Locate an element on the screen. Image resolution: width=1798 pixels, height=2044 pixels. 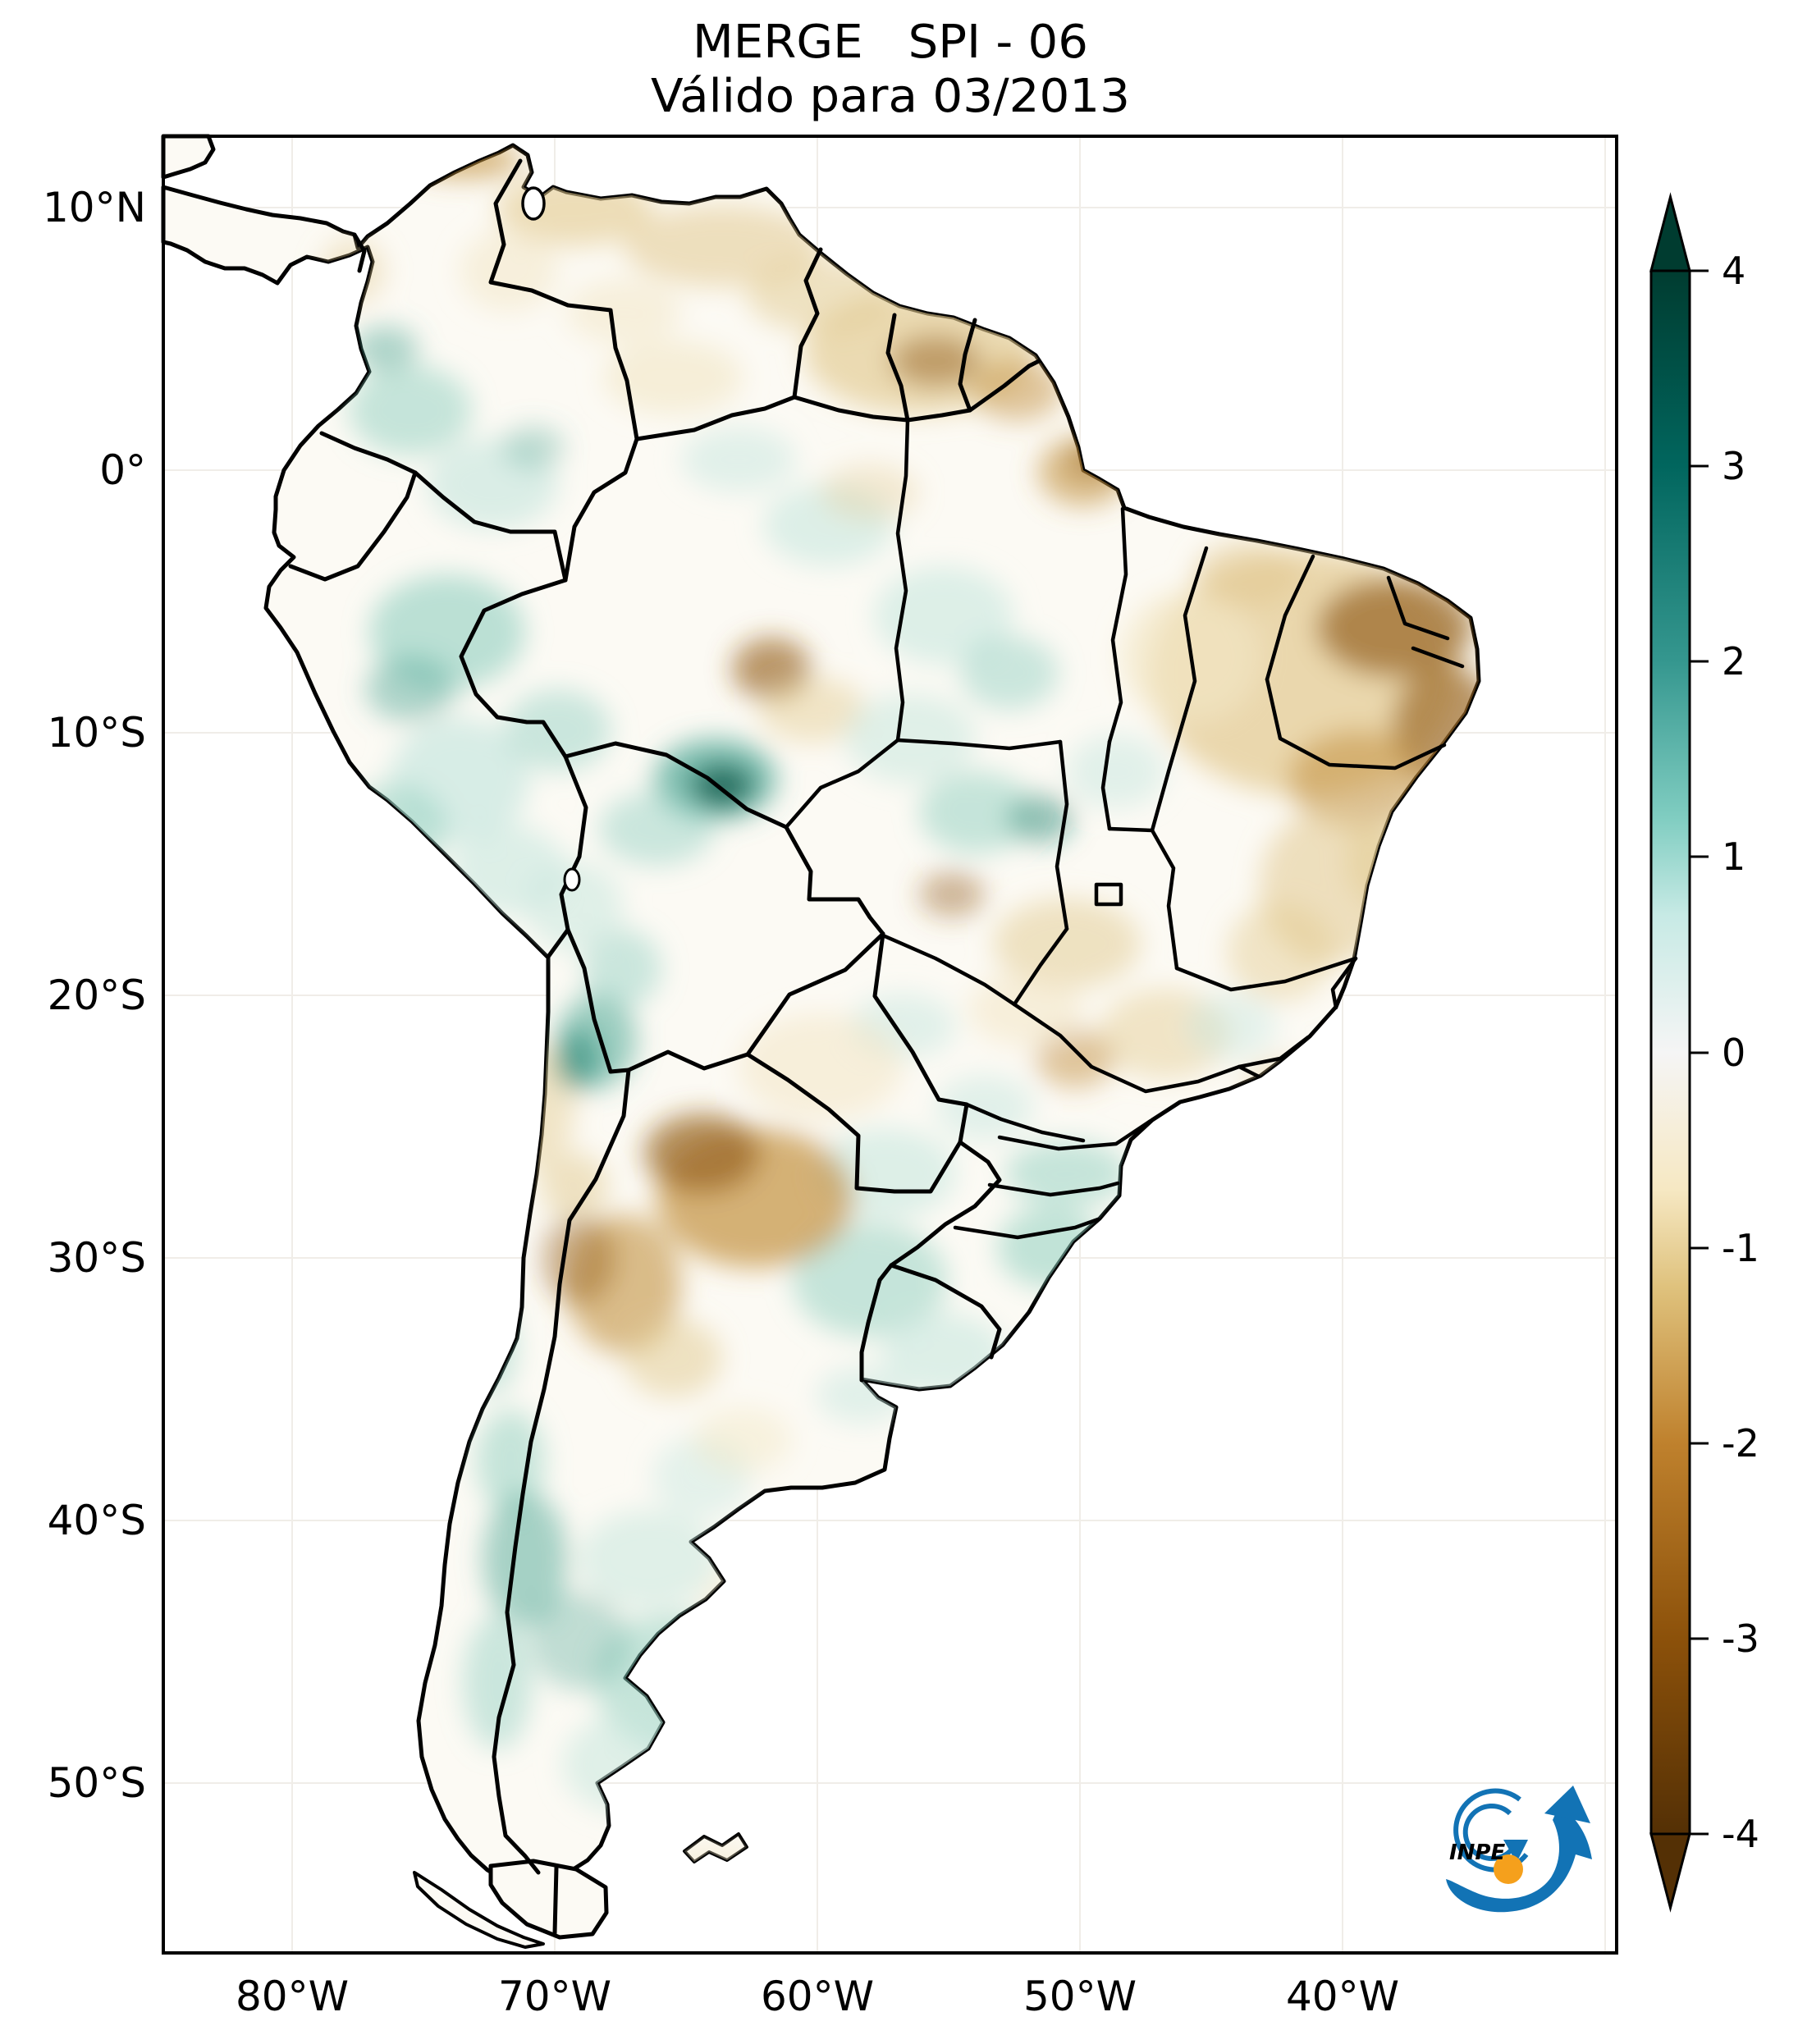
colorbar-tick-label: -1 is located at coordinates (1740, 1248).